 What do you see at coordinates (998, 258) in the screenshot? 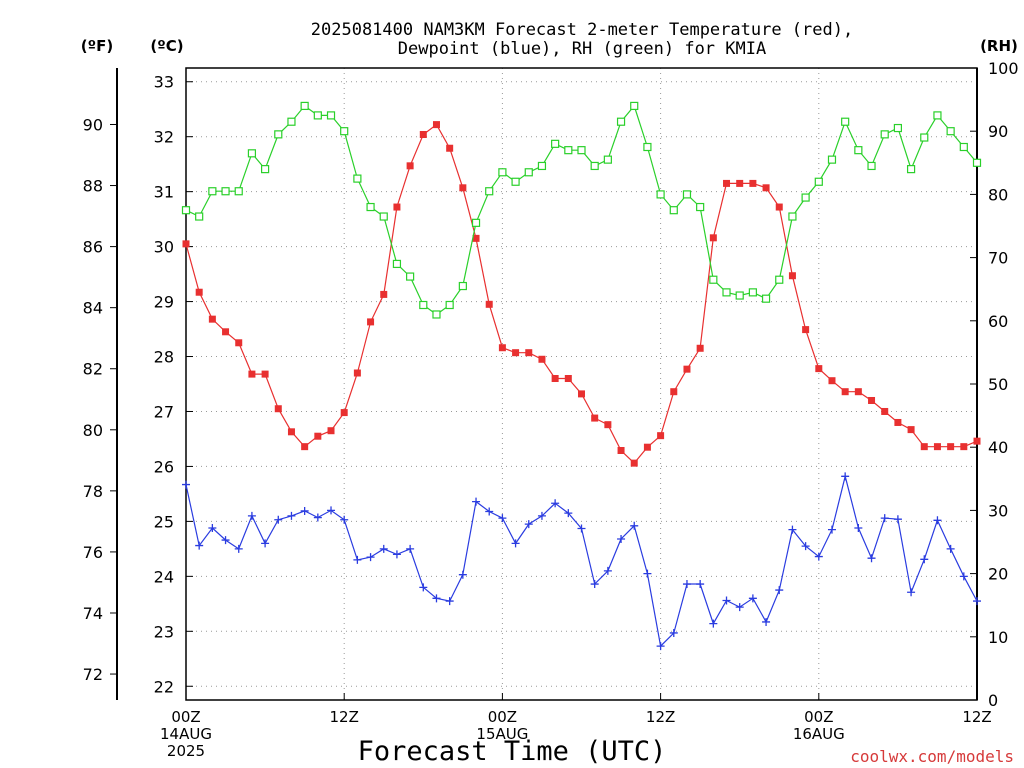
I see `rh-tick-label: 70` at bounding box center [998, 258].